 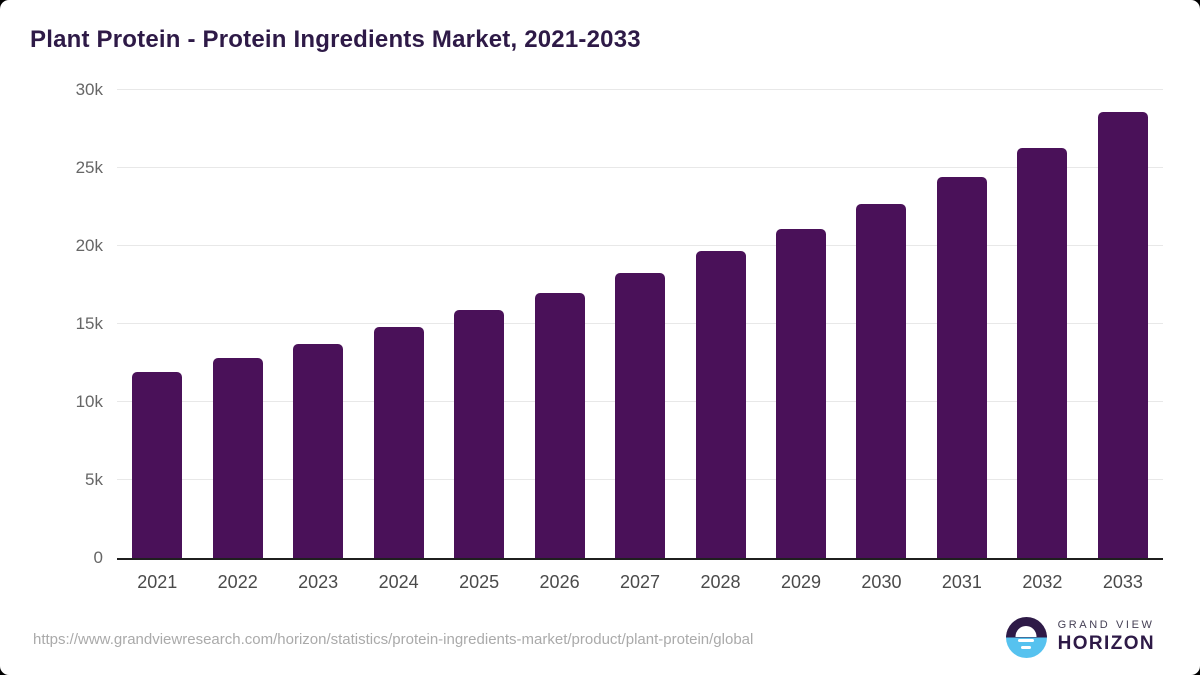 I want to click on x-tick-2031: 2031, so click(x=961, y=582).